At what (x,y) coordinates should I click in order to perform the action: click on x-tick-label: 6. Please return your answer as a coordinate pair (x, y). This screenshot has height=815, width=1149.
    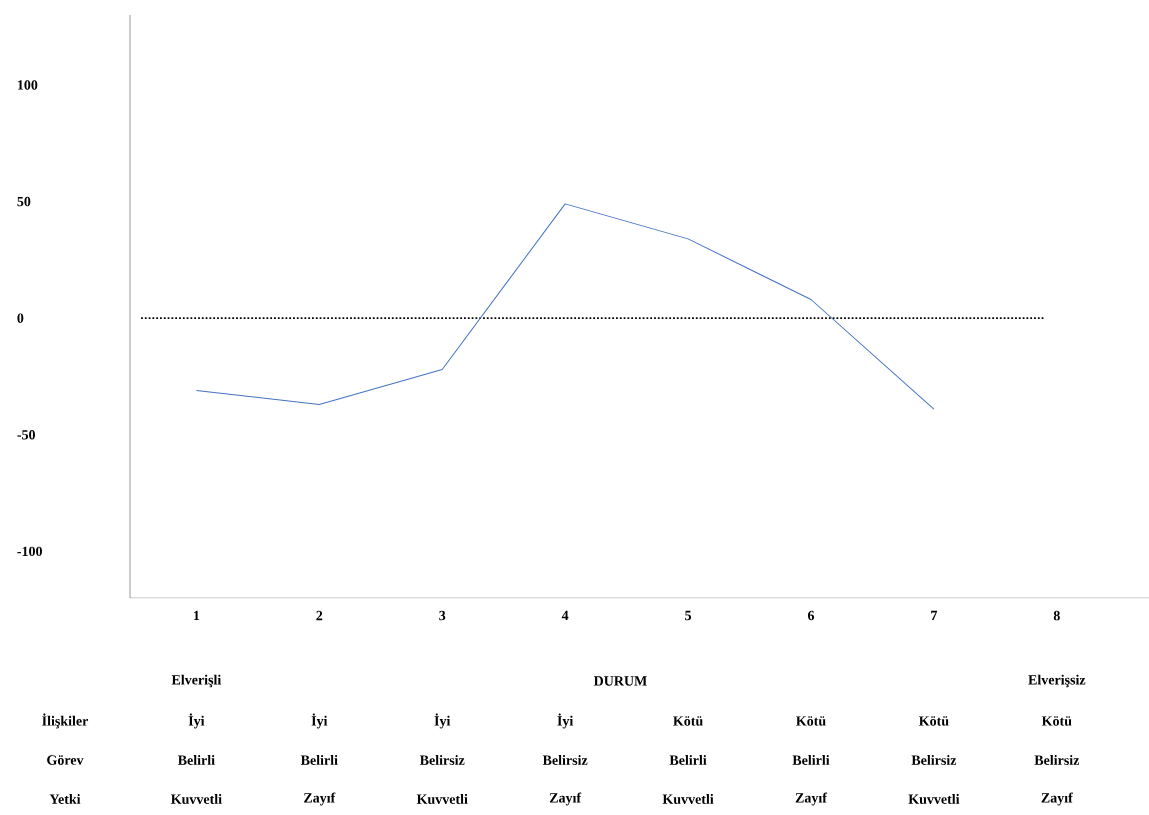
    Looking at the image, I should click on (811, 615).